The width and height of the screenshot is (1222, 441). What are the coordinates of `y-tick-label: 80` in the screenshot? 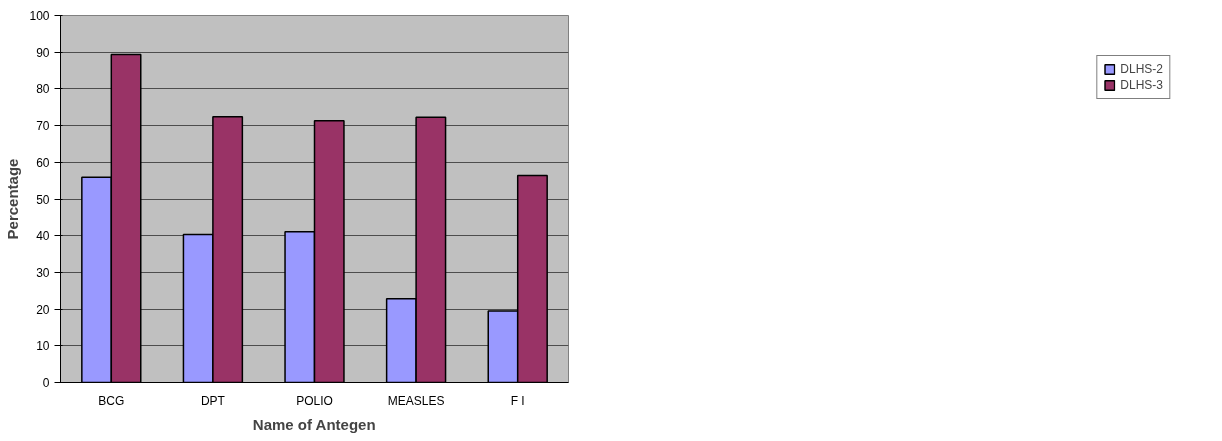 It's located at (43, 89).